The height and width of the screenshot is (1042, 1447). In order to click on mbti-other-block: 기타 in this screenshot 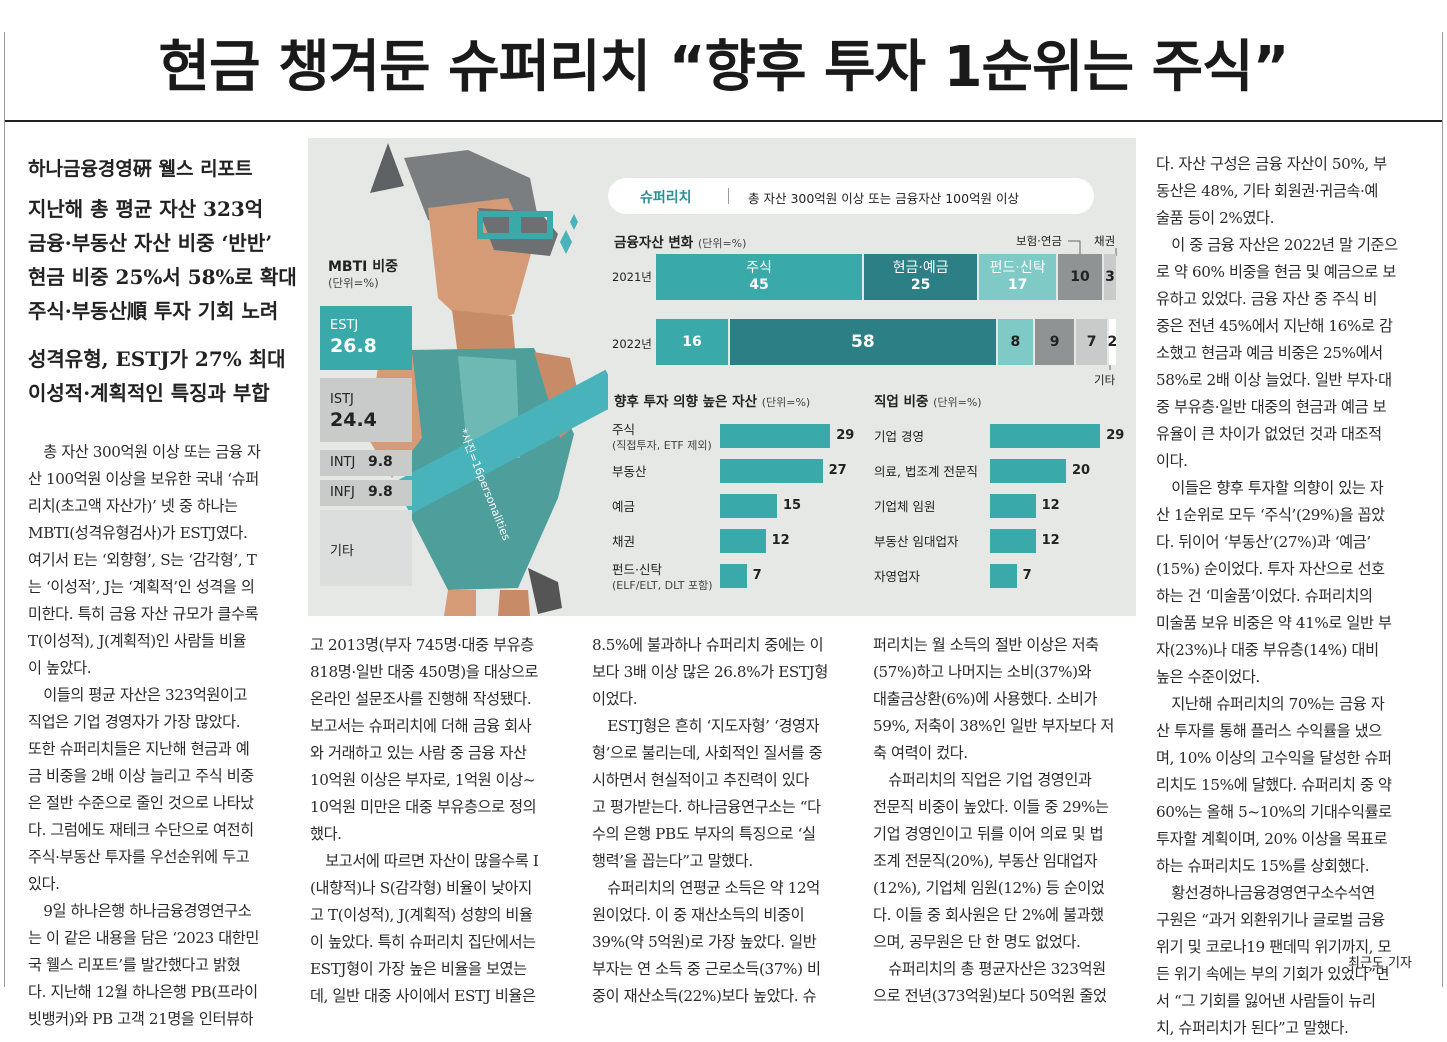, I will do `click(366, 548)`.